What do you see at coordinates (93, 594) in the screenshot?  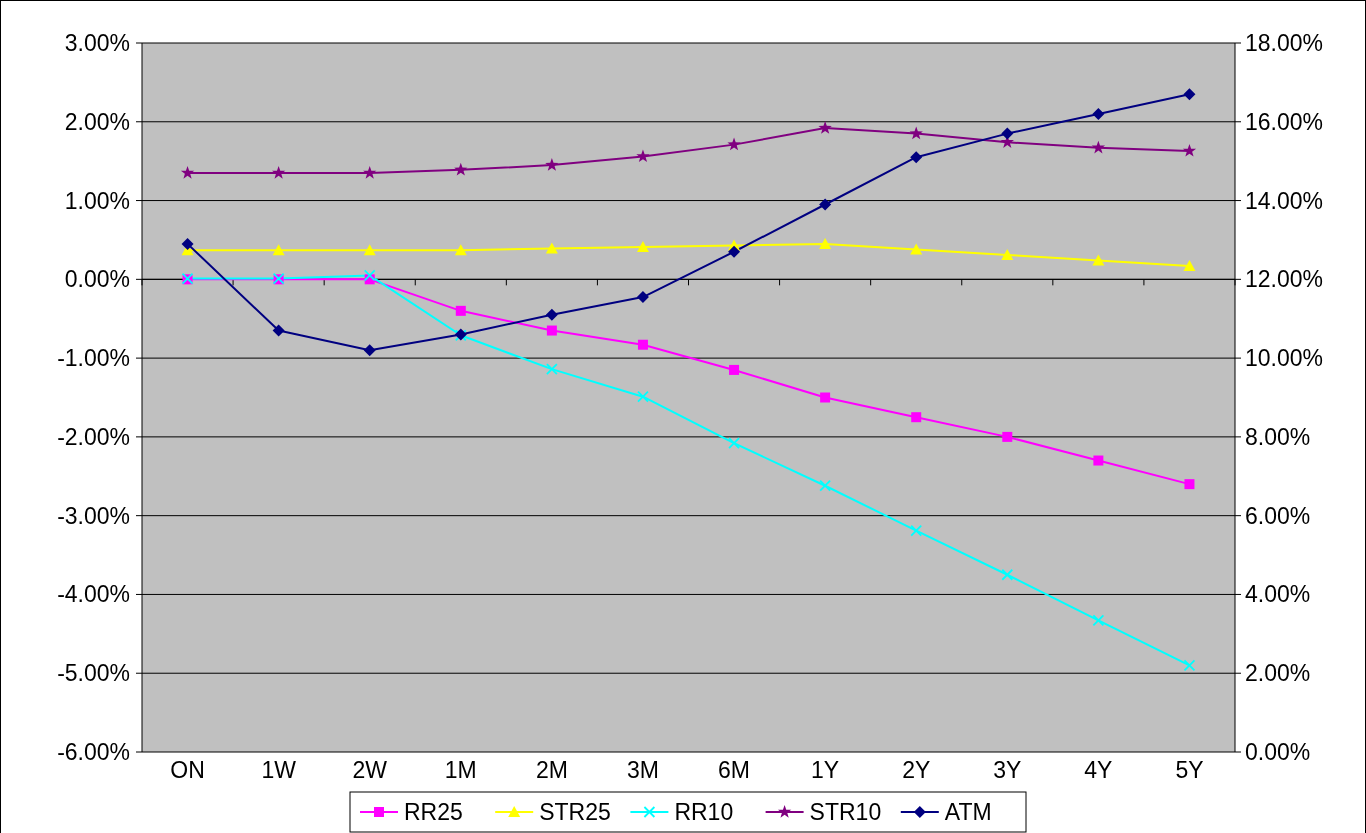 I see `y-tick-label: -4.00%` at bounding box center [93, 594].